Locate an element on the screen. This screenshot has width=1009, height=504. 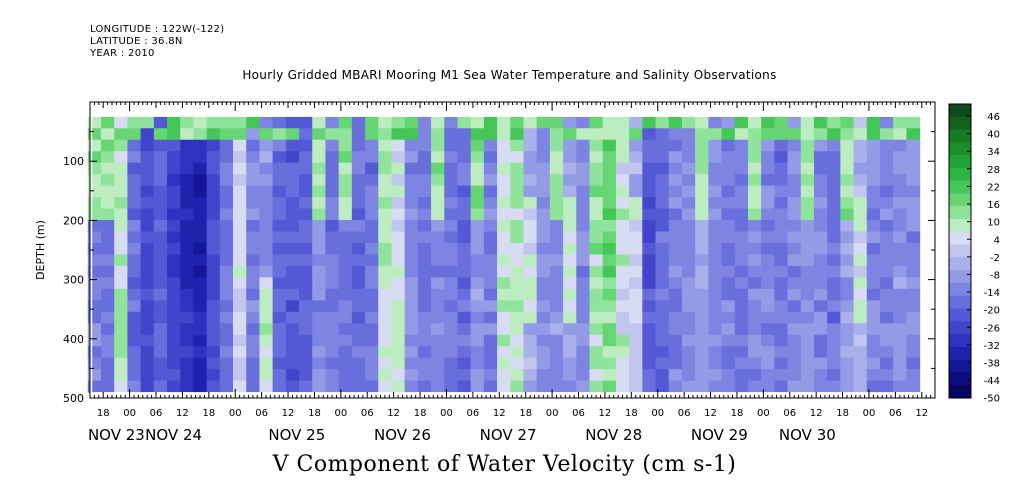
x-tick-label: 00 is located at coordinates (235, 413).